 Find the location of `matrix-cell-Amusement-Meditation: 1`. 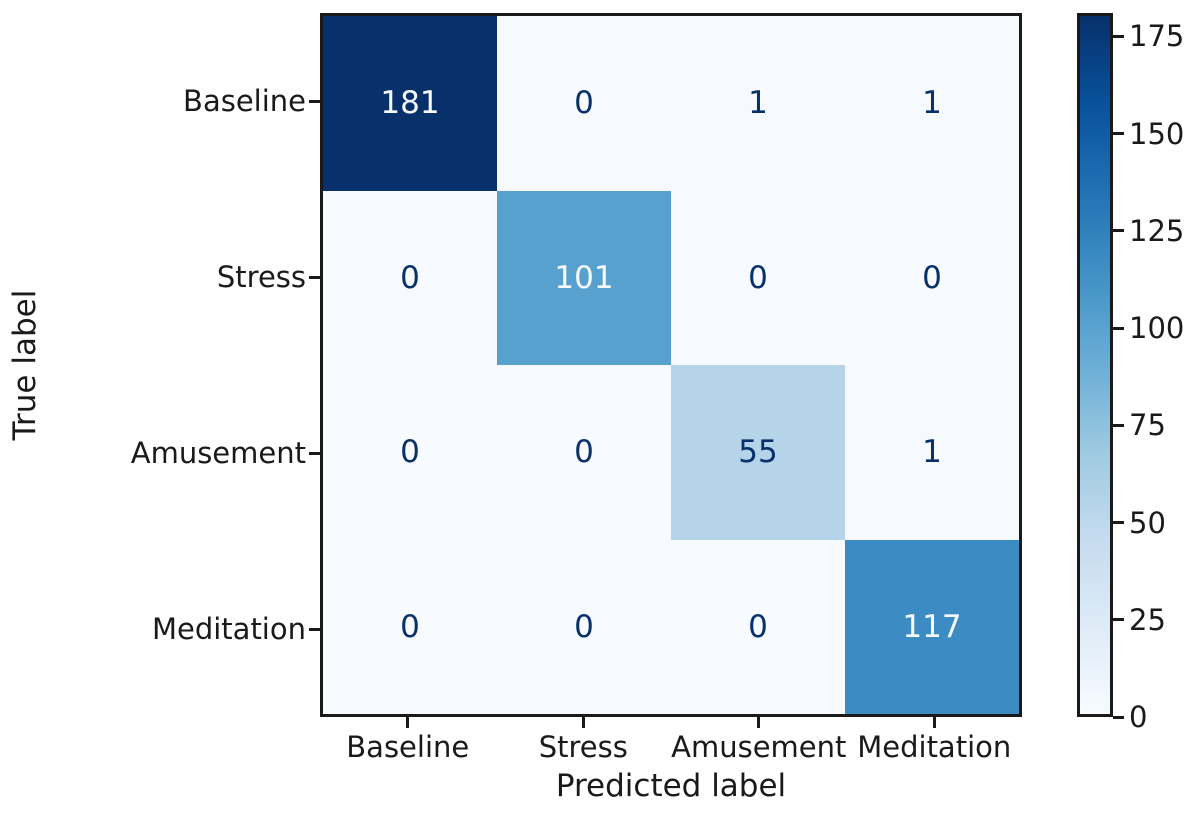

matrix-cell-Amusement-Meditation: 1 is located at coordinates (932, 452).